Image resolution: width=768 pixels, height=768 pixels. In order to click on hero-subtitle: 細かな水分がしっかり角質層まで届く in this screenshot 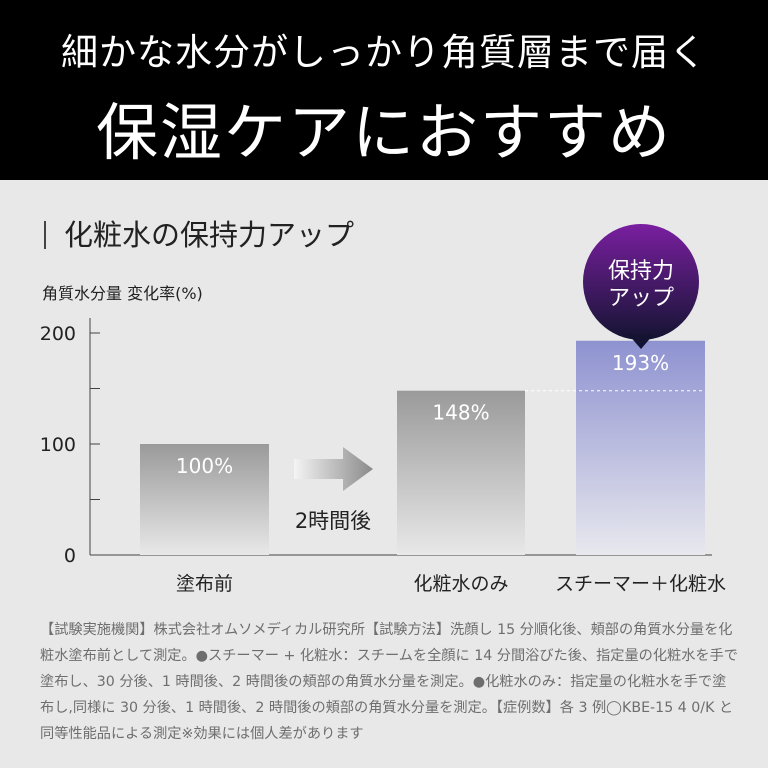, I will do `click(384, 52)`.